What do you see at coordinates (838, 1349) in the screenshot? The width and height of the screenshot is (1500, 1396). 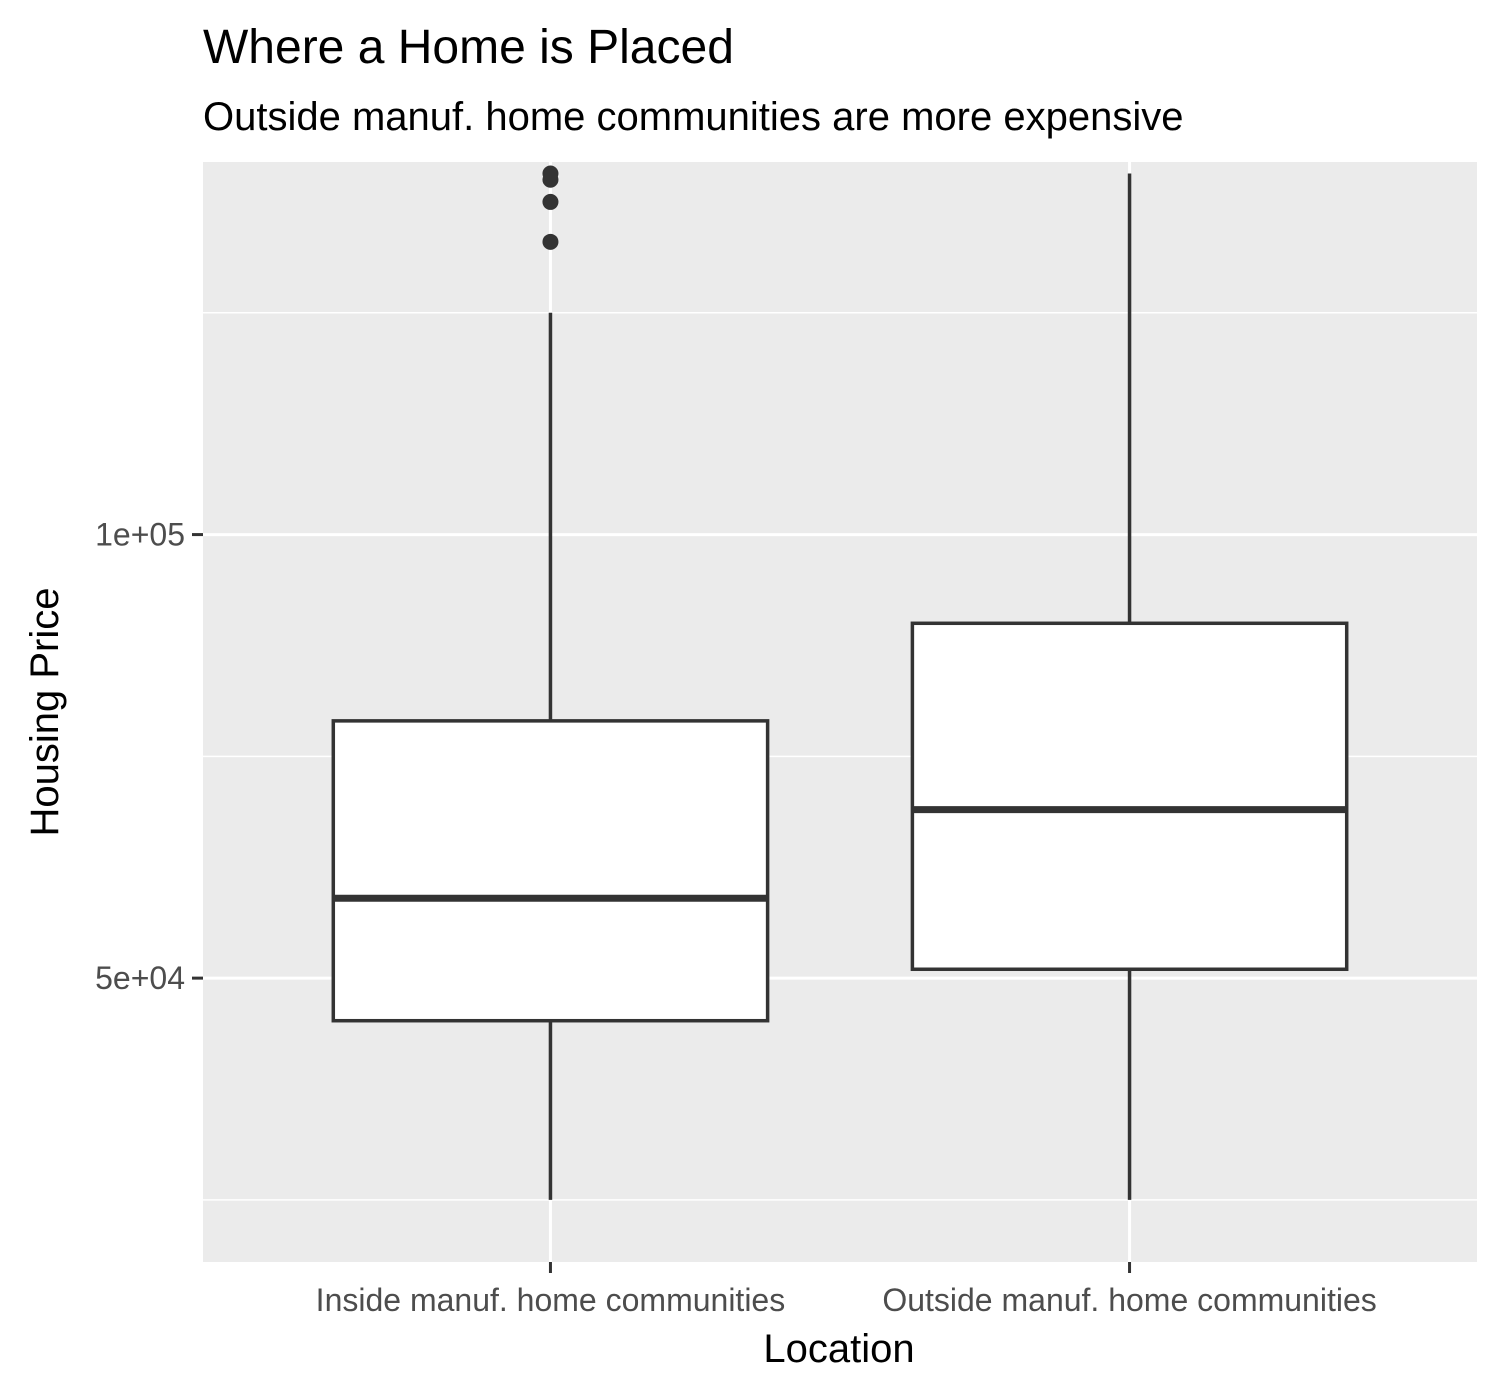 I see `x-axis-title: Location` at bounding box center [838, 1349].